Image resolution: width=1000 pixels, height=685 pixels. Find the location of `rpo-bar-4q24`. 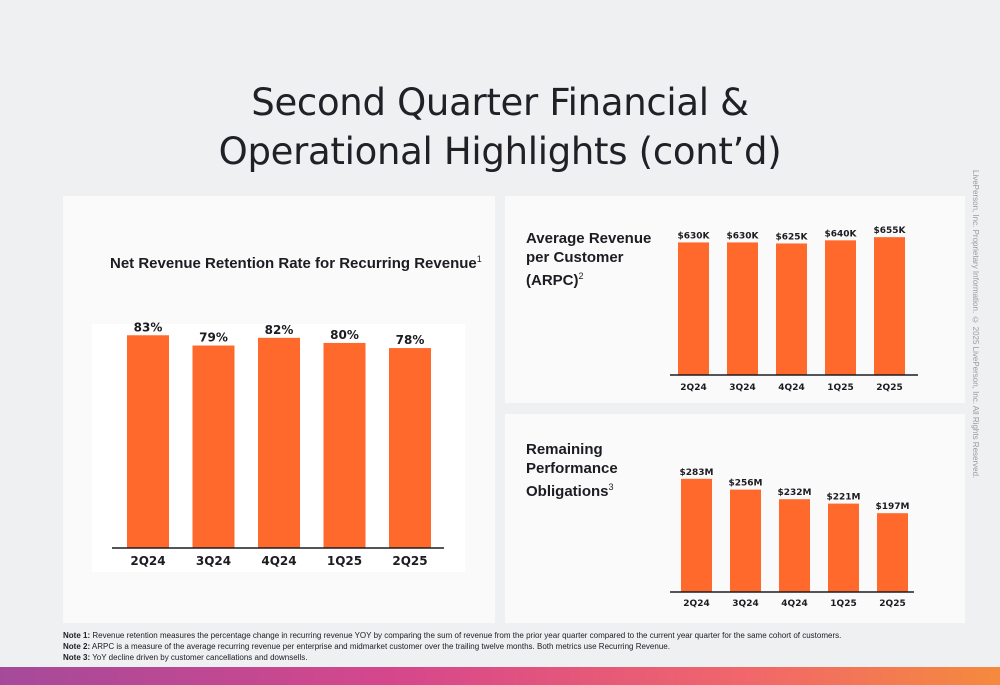

rpo-bar-4q24 is located at coordinates (794, 545).